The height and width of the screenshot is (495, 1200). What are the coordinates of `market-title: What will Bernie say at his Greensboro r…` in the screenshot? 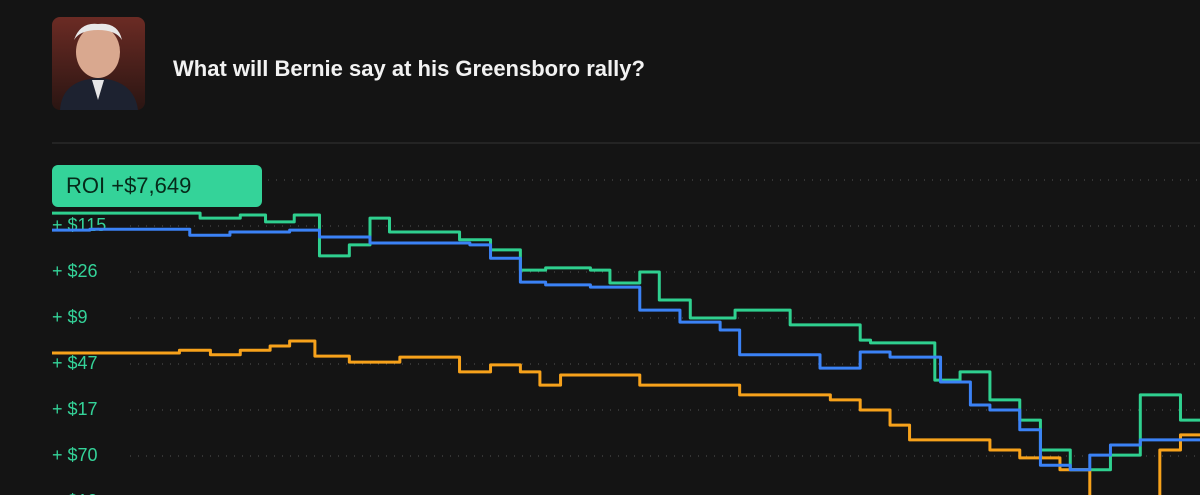 It's located at (409, 68).